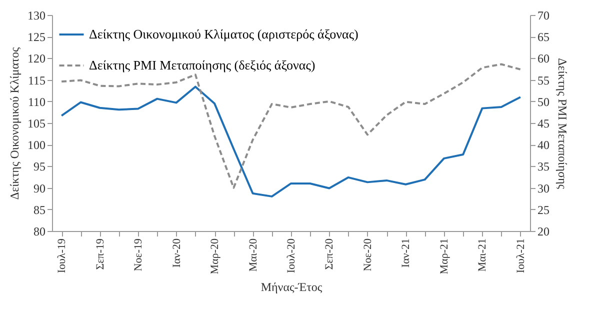 The height and width of the screenshot is (310, 613). What do you see at coordinates (37, 123) in the screenshot?
I see `y-tick-label: 105` at bounding box center [37, 123].